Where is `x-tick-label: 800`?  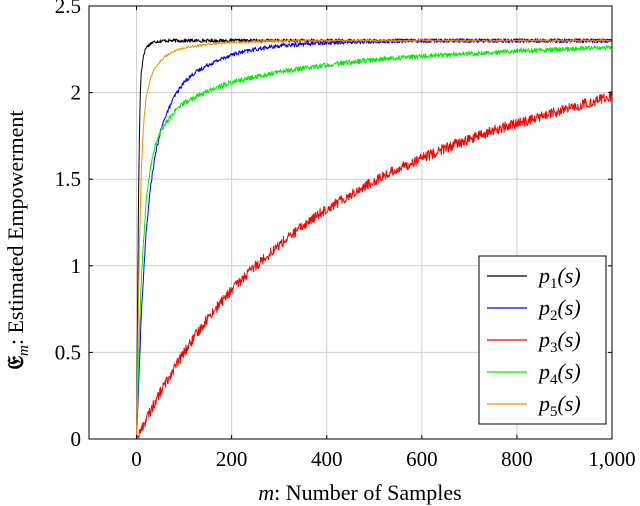 x-tick-label: 800 is located at coordinates (517, 459).